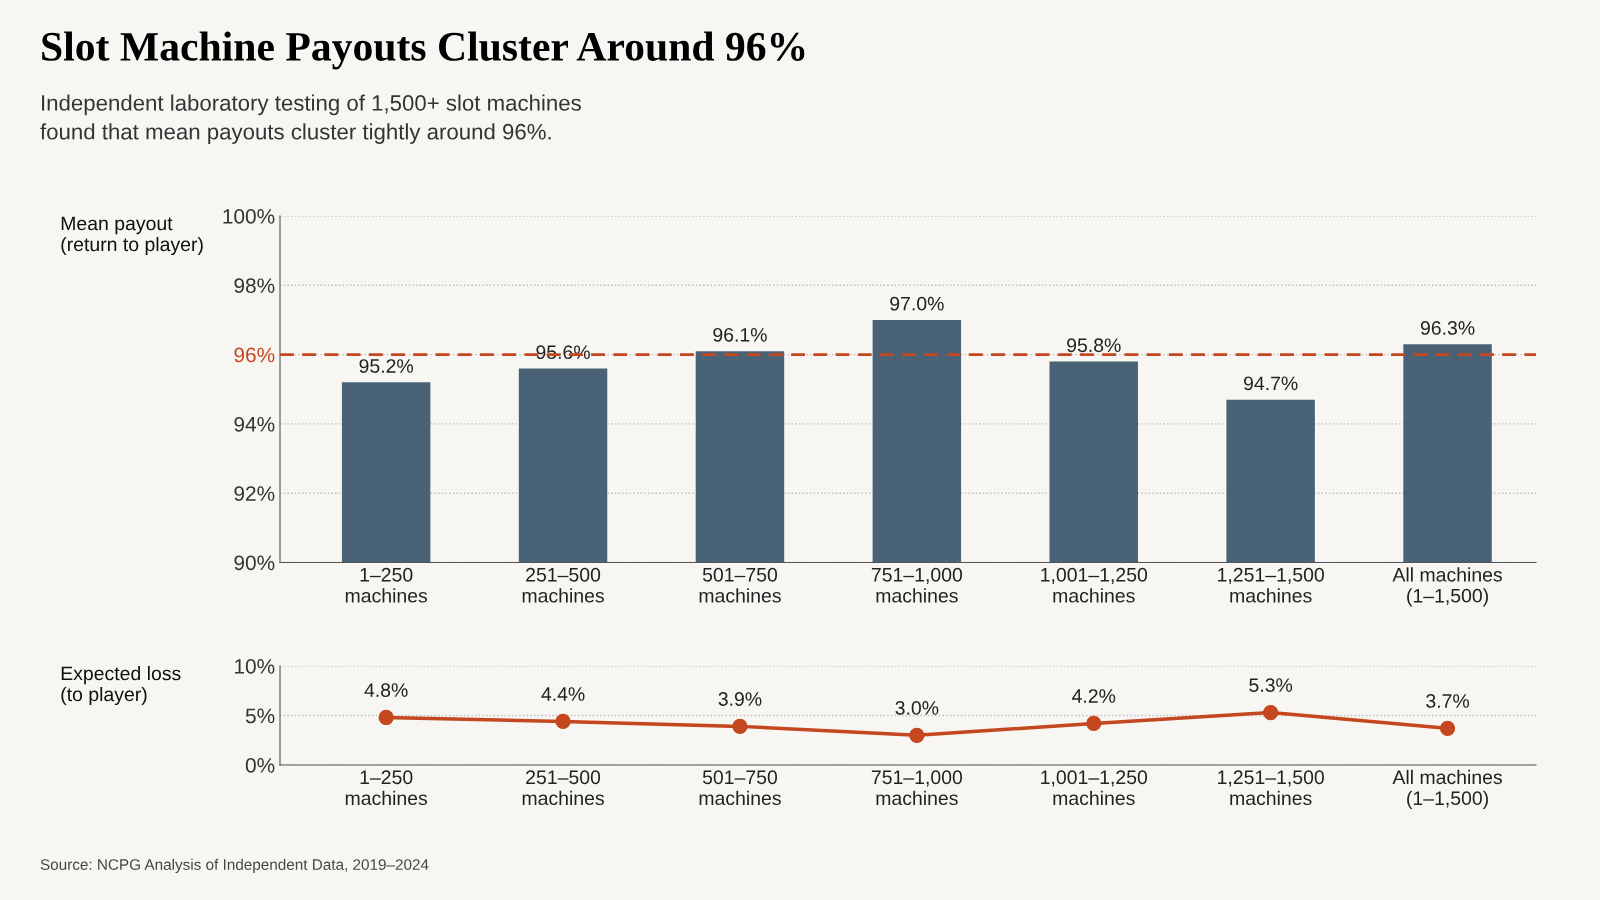 This screenshot has width=1600, height=900. I want to click on data-label: 3.9%, so click(740, 699).